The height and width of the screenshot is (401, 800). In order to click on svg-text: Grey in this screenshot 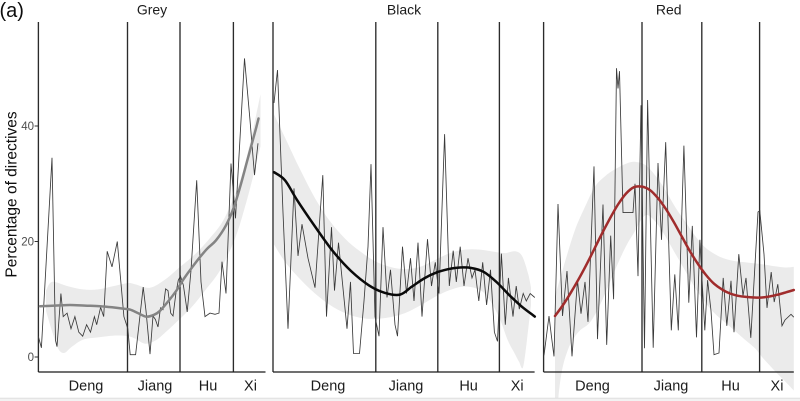, I will do `click(152, 10)`.